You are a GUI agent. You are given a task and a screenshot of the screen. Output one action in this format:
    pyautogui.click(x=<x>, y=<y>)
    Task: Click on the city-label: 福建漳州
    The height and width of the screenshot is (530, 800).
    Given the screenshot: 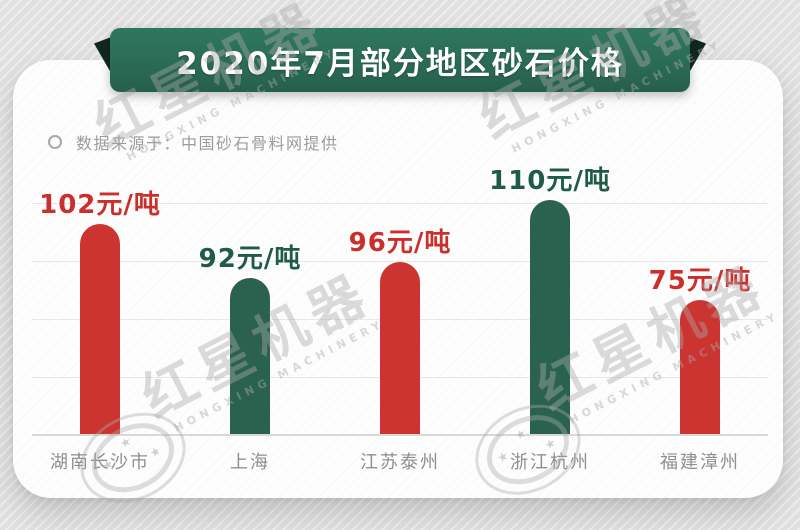 What is the action you would take?
    pyautogui.click(x=700, y=462)
    